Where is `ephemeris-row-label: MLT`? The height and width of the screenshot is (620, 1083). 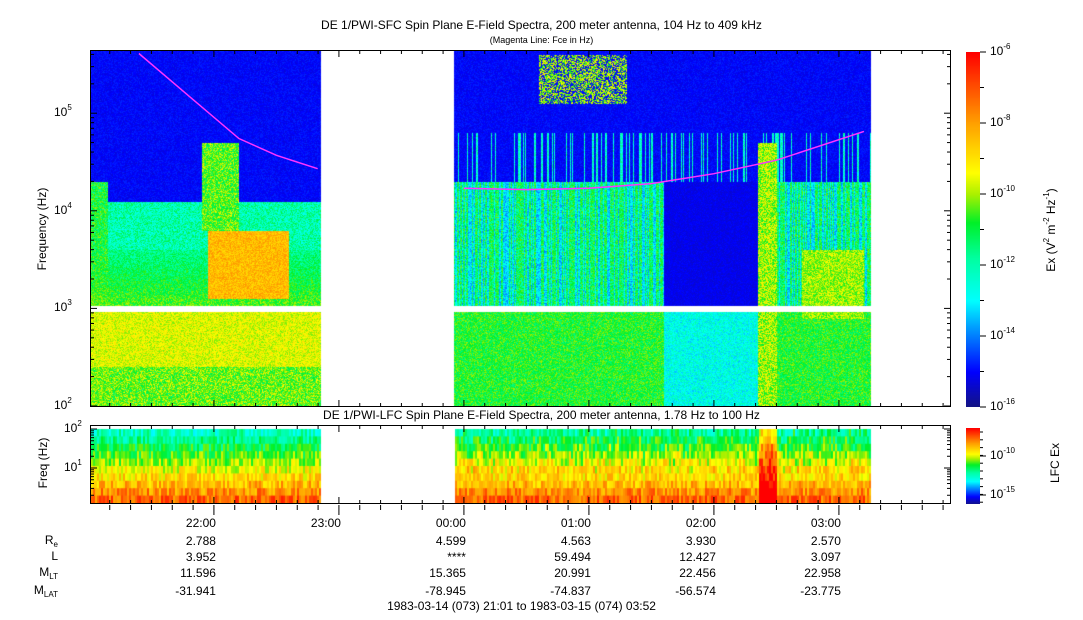
ephemeris-row-label: MLT is located at coordinates (48, 573).